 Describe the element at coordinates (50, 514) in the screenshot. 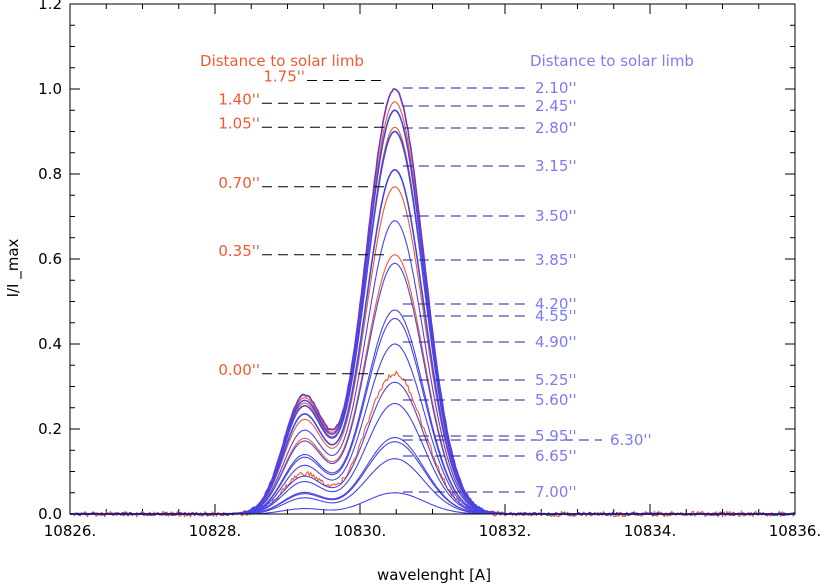

I see `y-tick-label: 0.0` at that location.